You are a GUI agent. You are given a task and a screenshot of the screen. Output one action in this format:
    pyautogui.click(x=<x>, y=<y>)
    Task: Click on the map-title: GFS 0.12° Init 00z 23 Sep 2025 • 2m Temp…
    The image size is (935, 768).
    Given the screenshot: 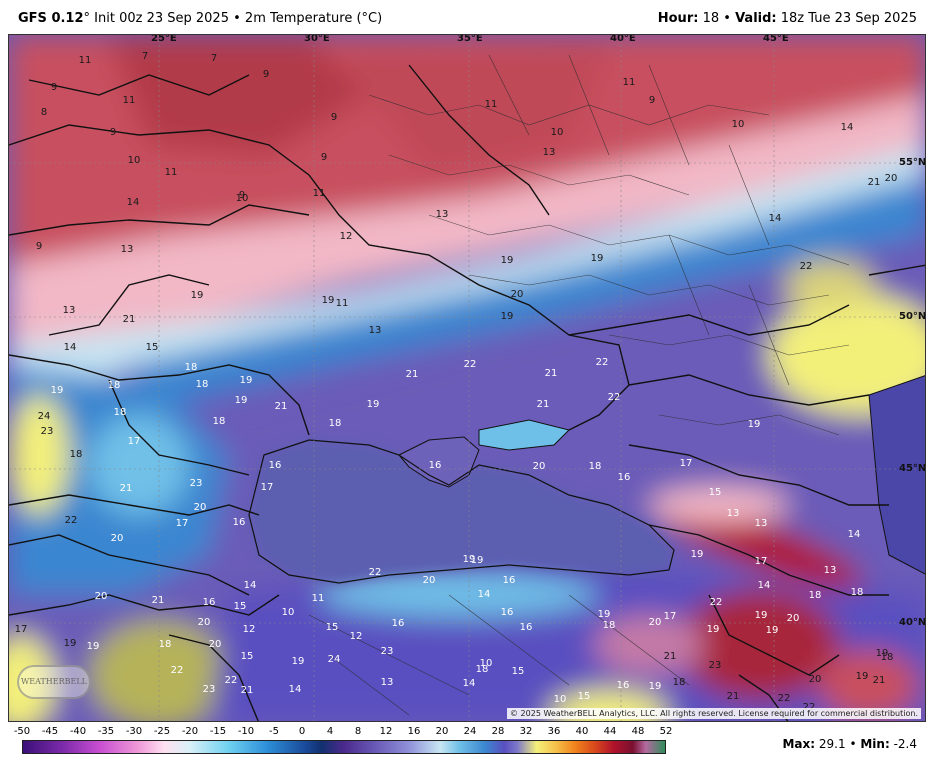 What is the action you would take?
    pyautogui.click(x=200, y=18)
    